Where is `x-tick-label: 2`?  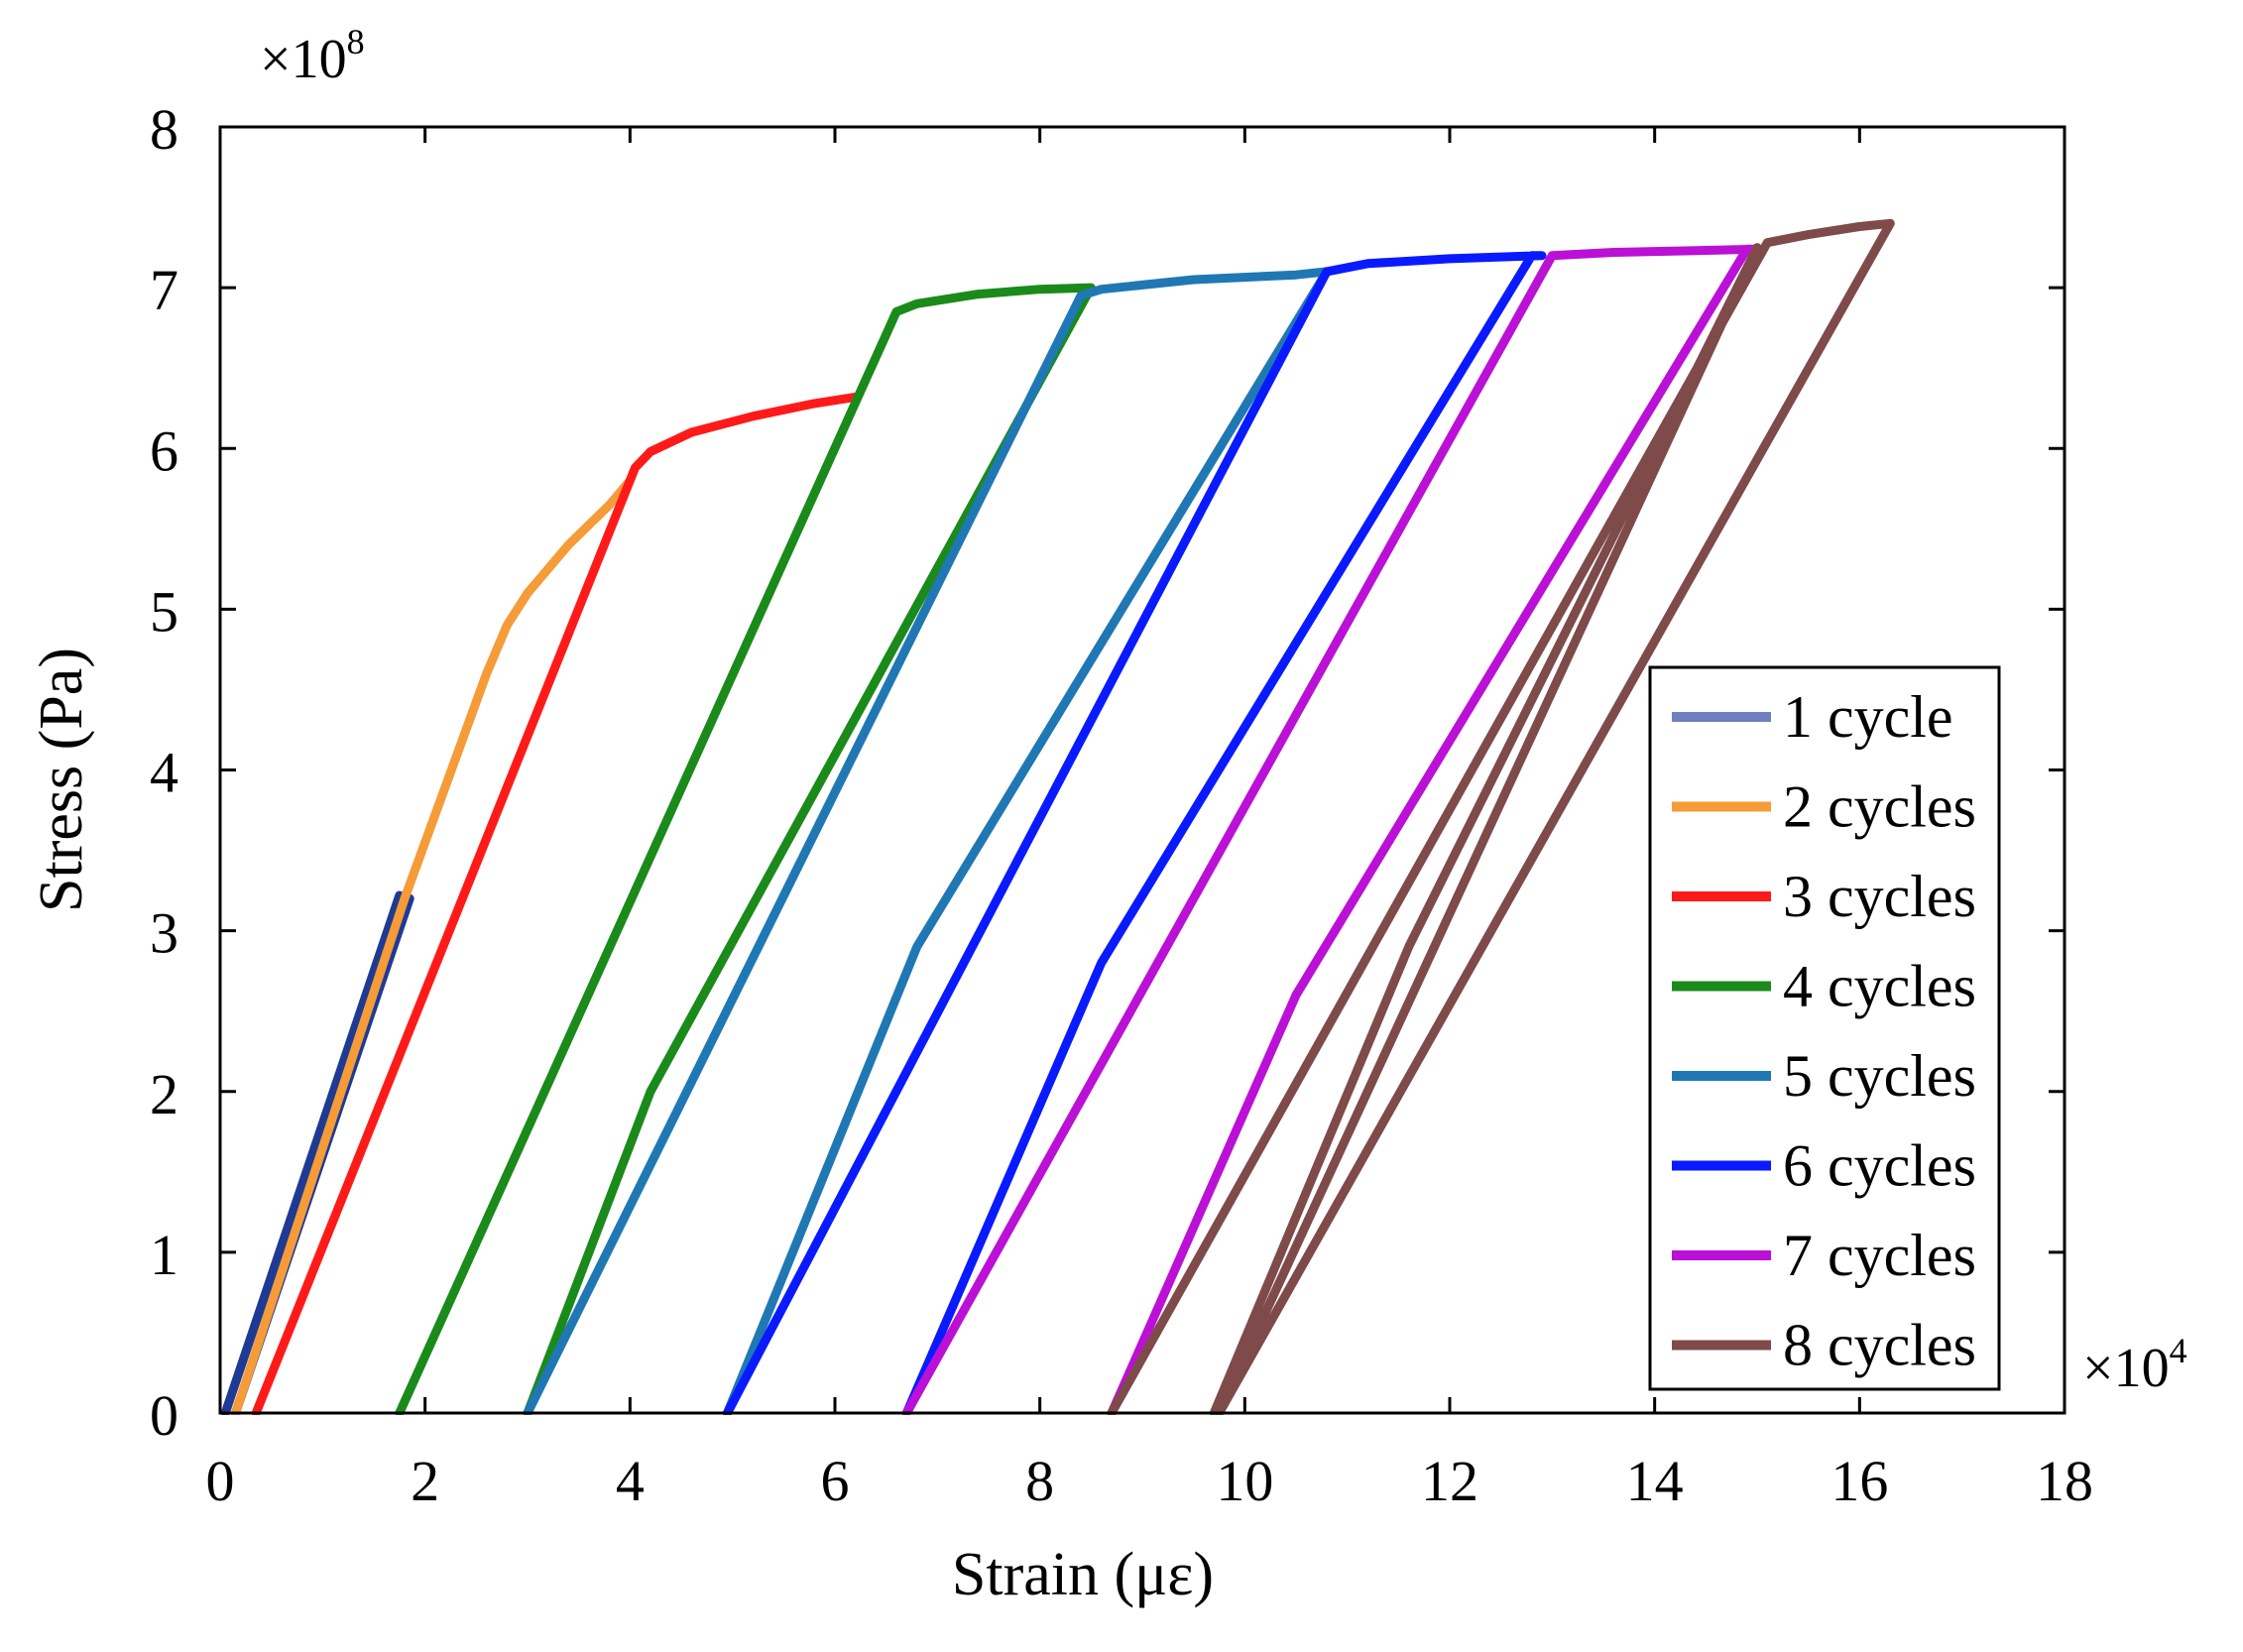
x-tick-label: 2 is located at coordinates (425, 1481).